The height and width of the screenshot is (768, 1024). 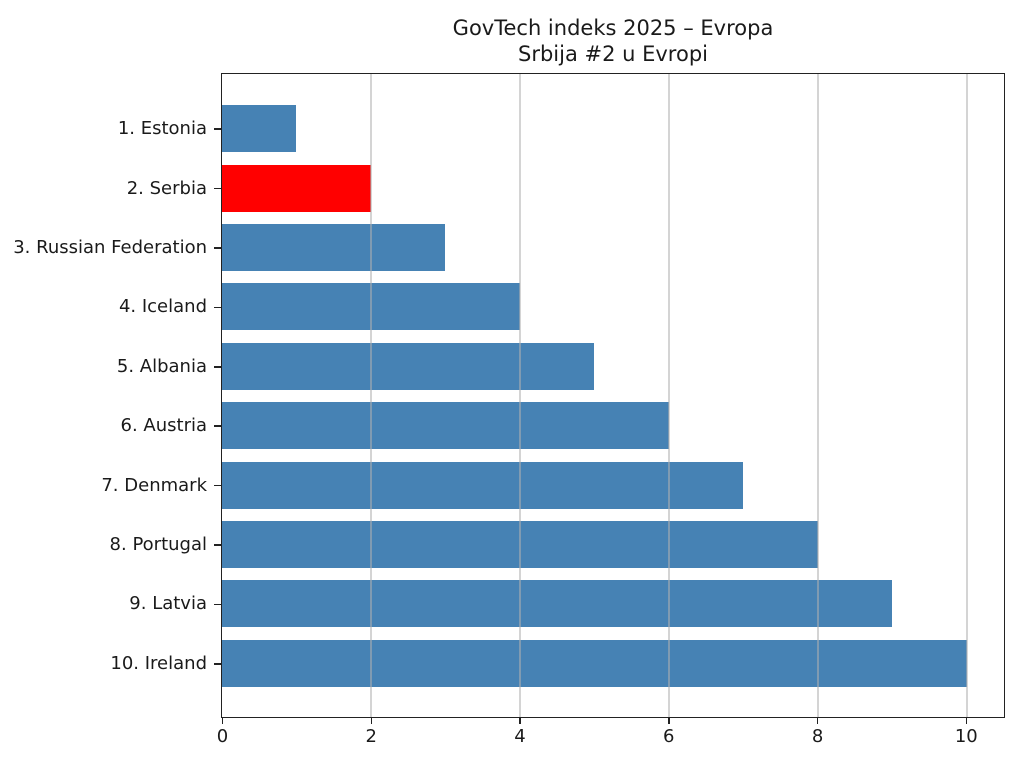 What do you see at coordinates (483, 485) in the screenshot?
I see `bar-7-denmark` at bounding box center [483, 485].